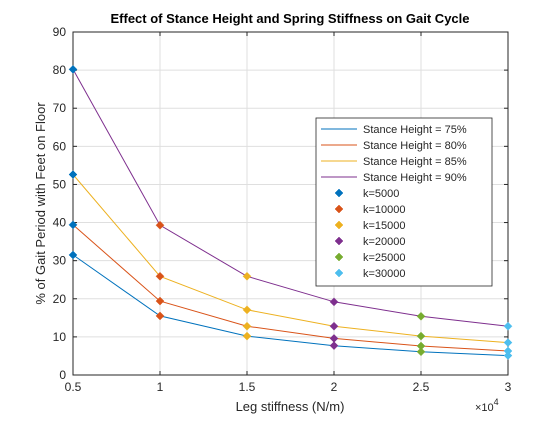  What do you see at coordinates (415, 162) in the screenshot?
I see `legend-label: Stance Height = 85%` at bounding box center [415, 162].